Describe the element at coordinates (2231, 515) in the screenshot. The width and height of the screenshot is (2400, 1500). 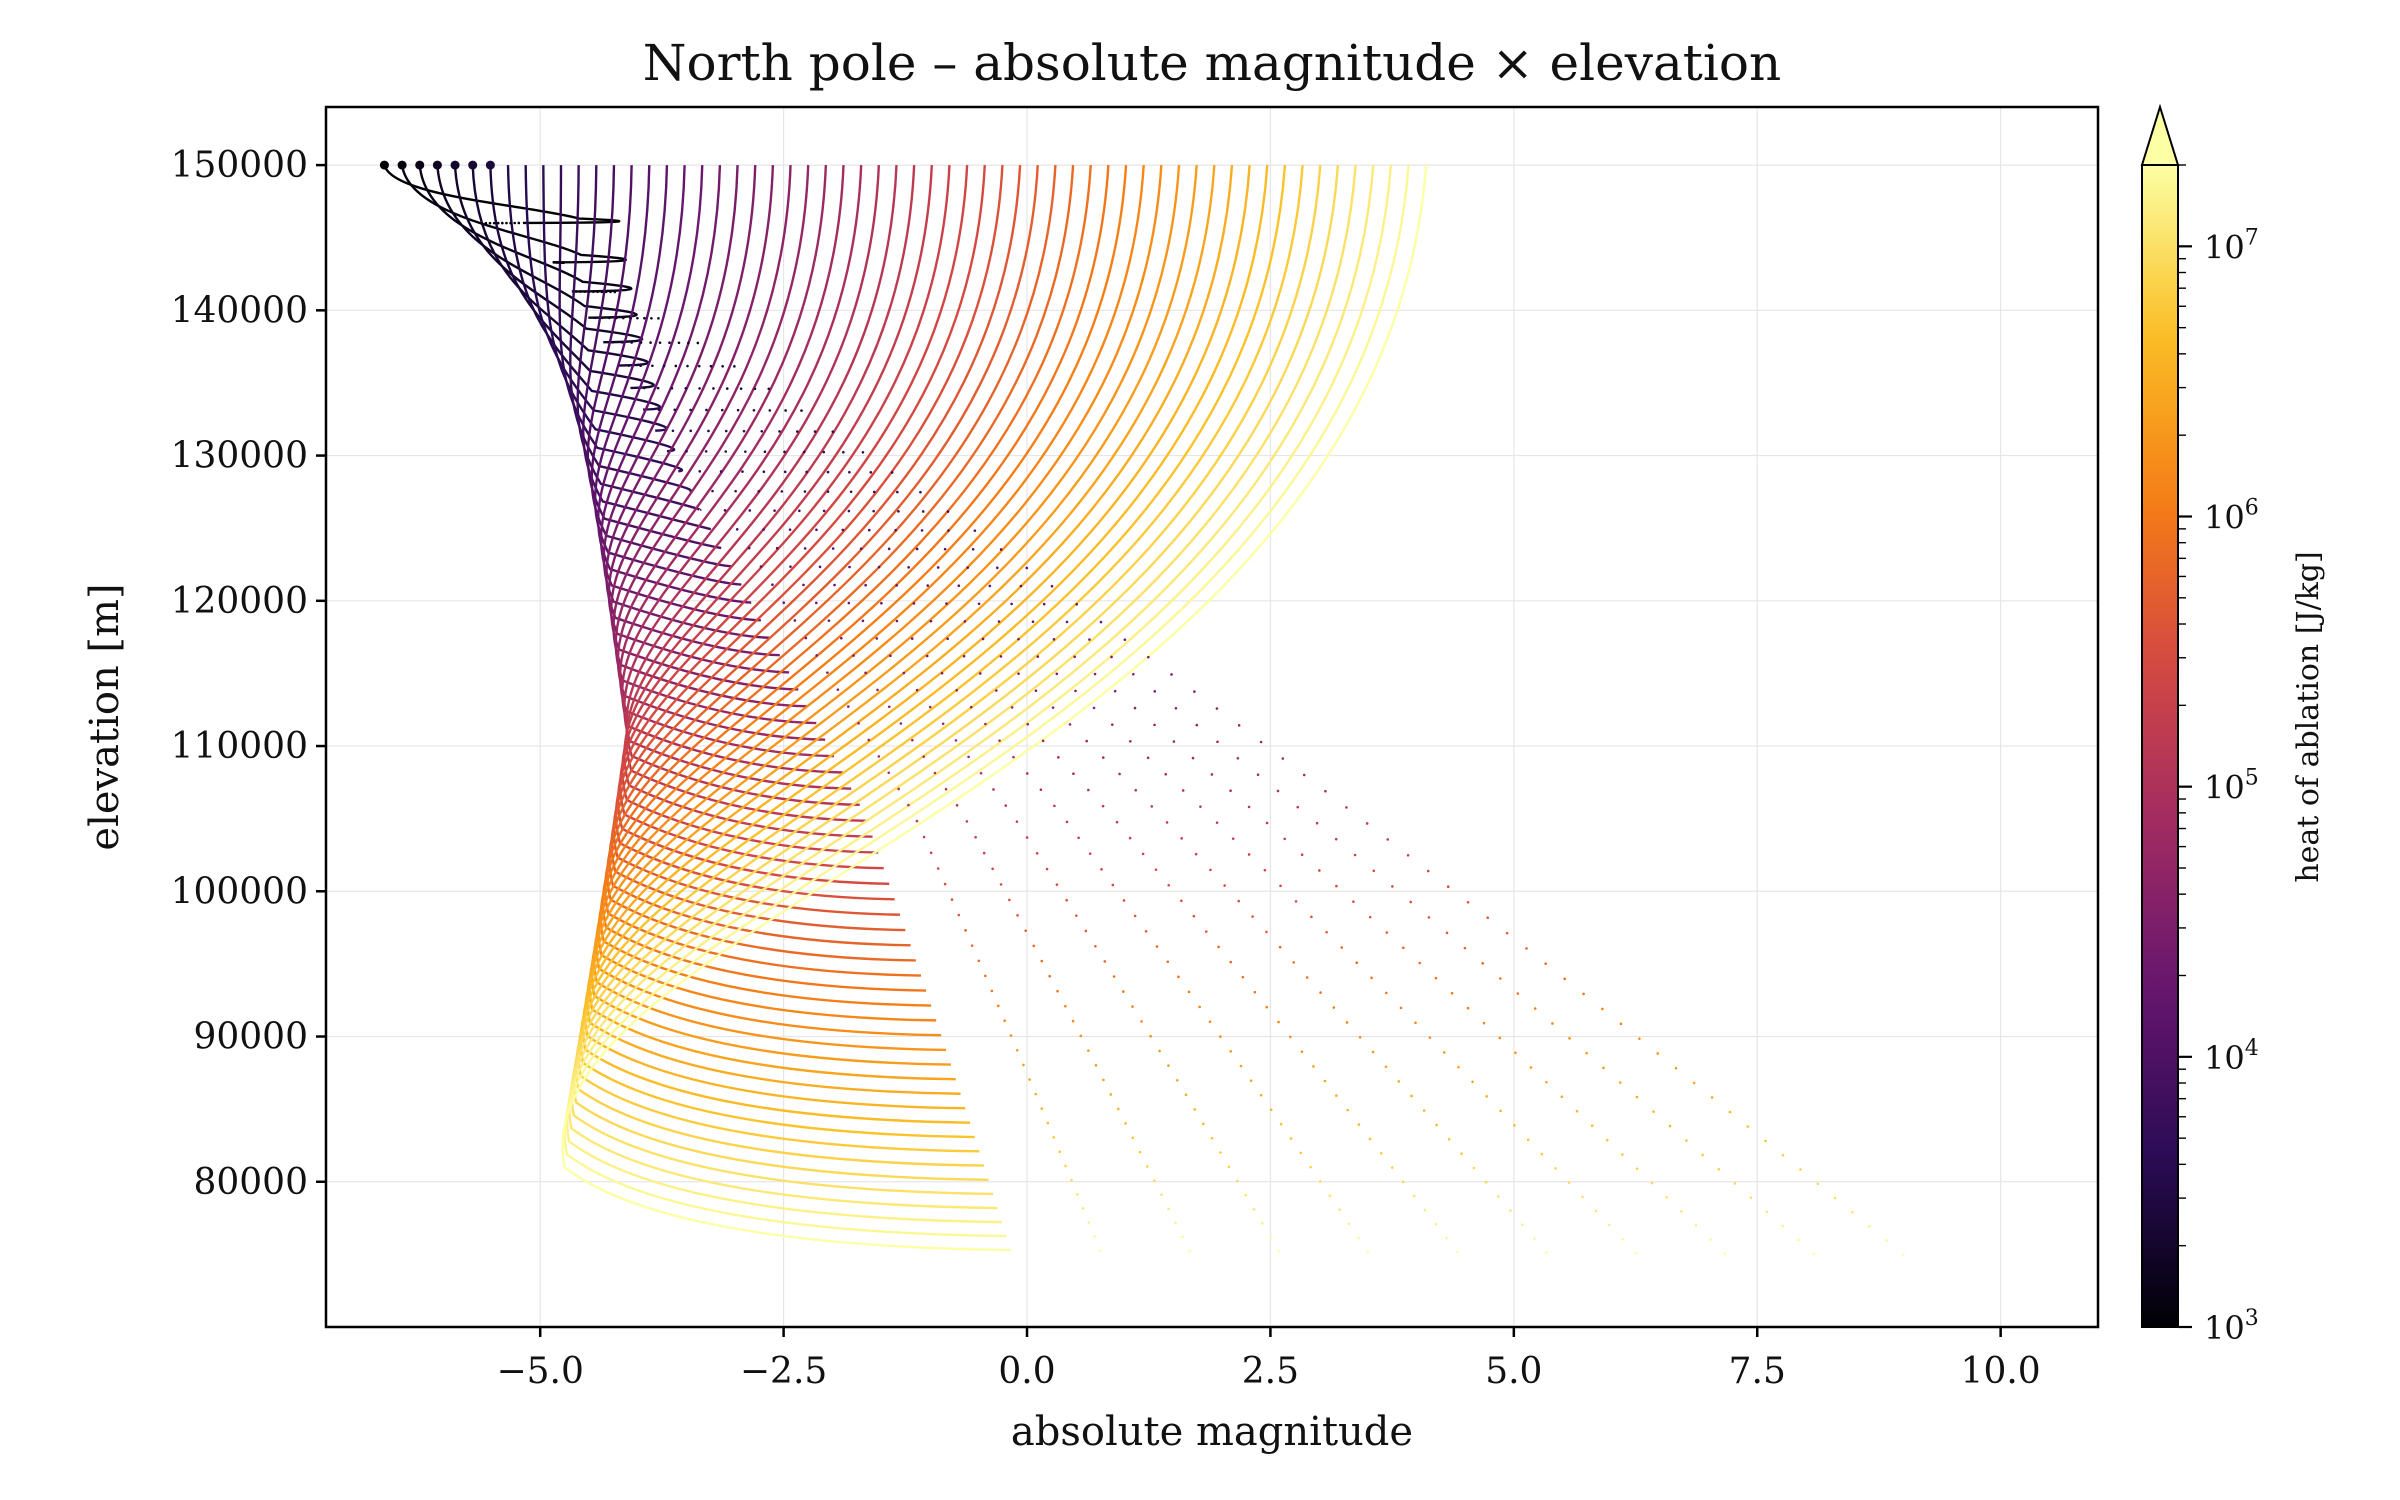
I see `colorbar-tick-label: 106` at that location.